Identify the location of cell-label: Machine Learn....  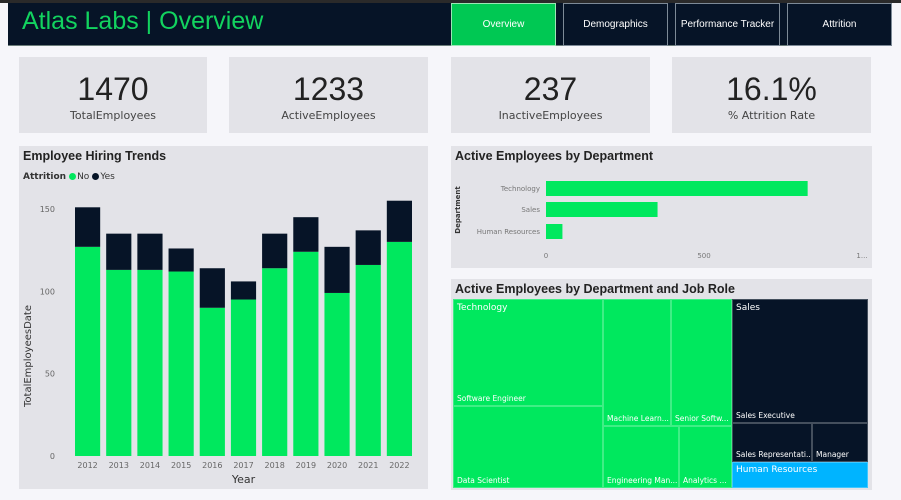
(638, 418).